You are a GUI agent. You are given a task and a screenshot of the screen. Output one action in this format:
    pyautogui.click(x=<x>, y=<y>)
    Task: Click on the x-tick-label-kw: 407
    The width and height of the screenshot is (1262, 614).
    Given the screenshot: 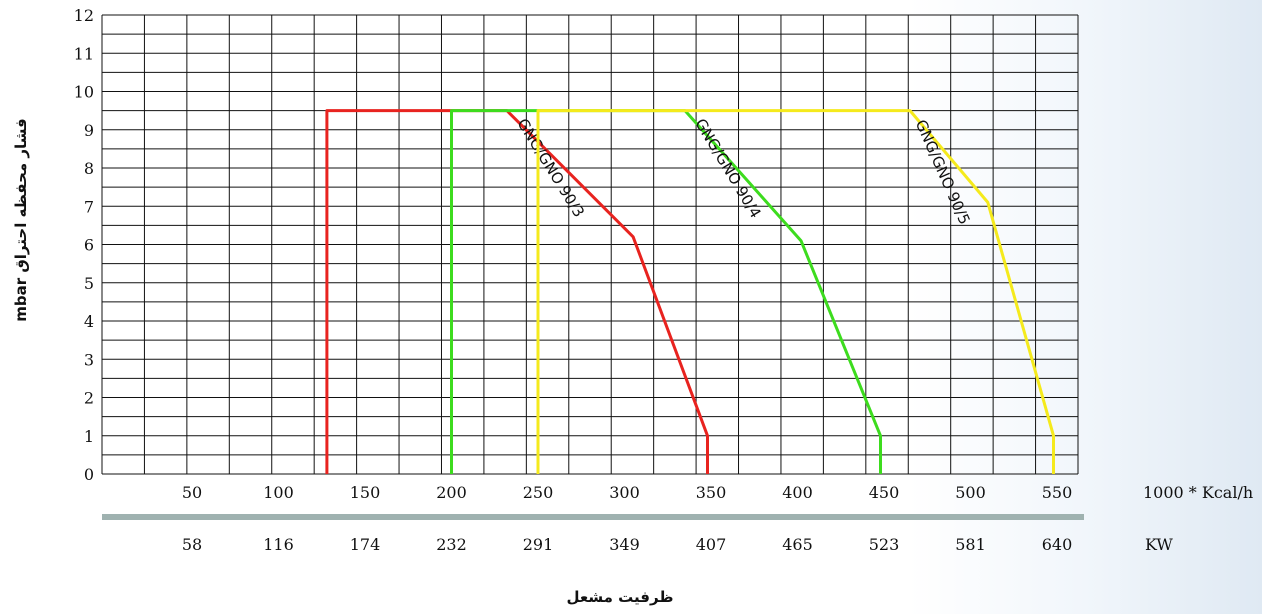 What is the action you would take?
    pyautogui.click(x=711, y=544)
    